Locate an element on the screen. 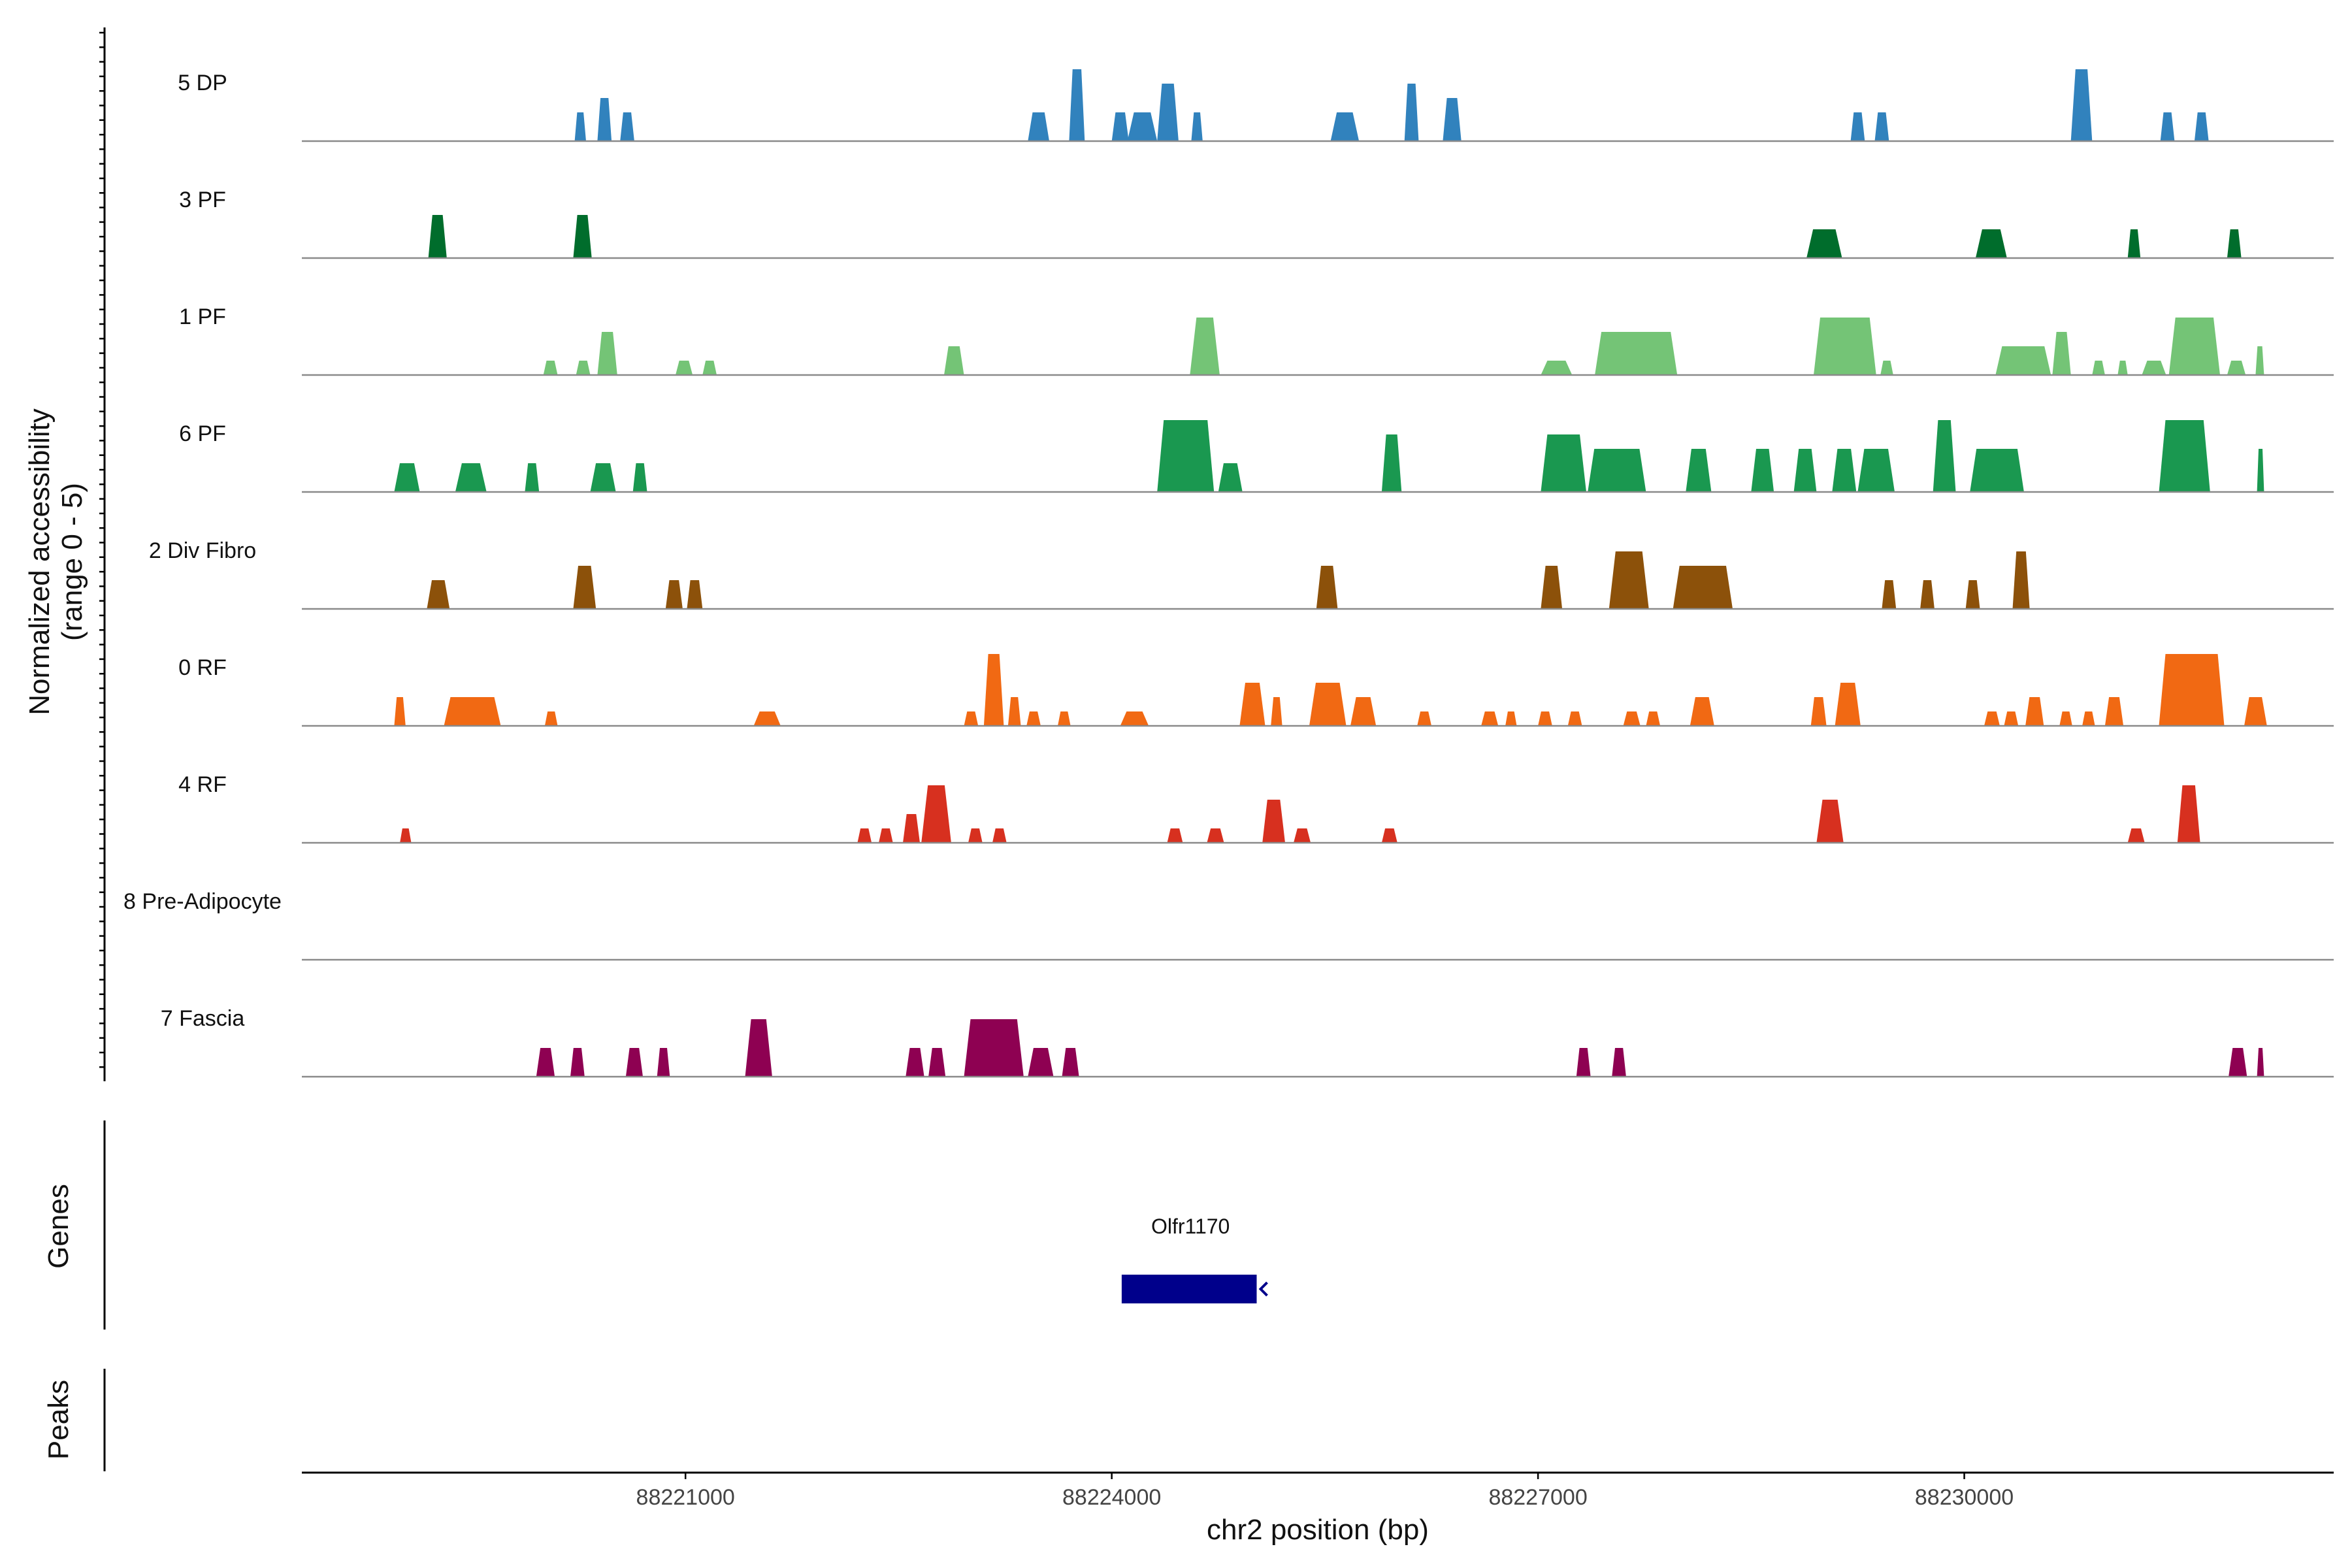 Image resolution: width=2352 pixels, height=1568 pixels. track-label: 0 RF is located at coordinates (202, 667).